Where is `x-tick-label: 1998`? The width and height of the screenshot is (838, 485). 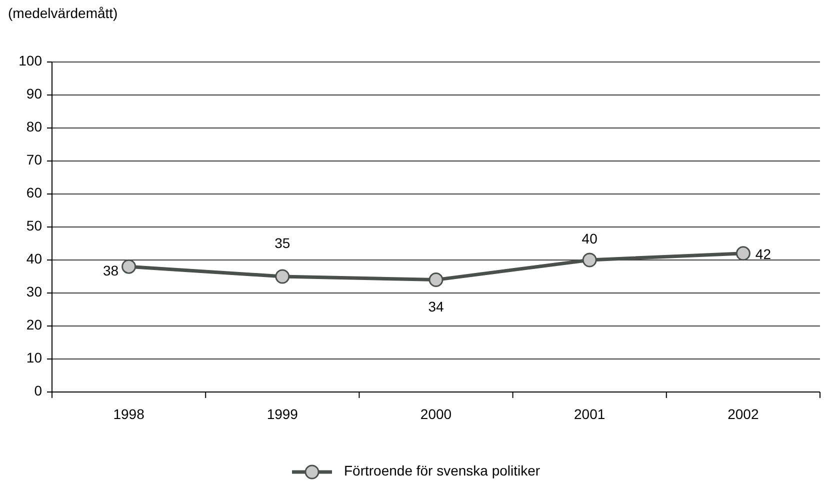 x-tick-label: 1998 is located at coordinates (129, 414).